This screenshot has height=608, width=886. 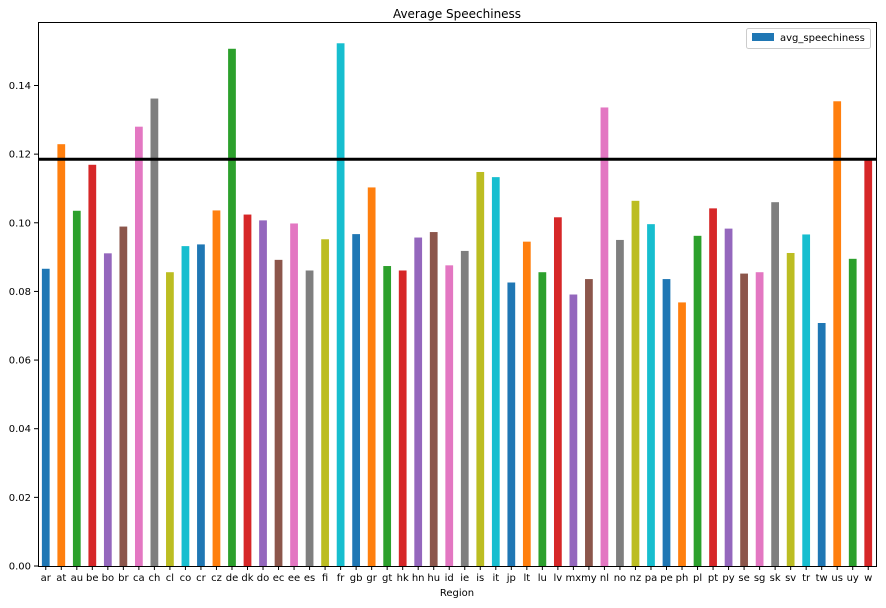 What do you see at coordinates (728, 578) in the screenshot?
I see `x-tick-label-py: py` at bounding box center [728, 578].